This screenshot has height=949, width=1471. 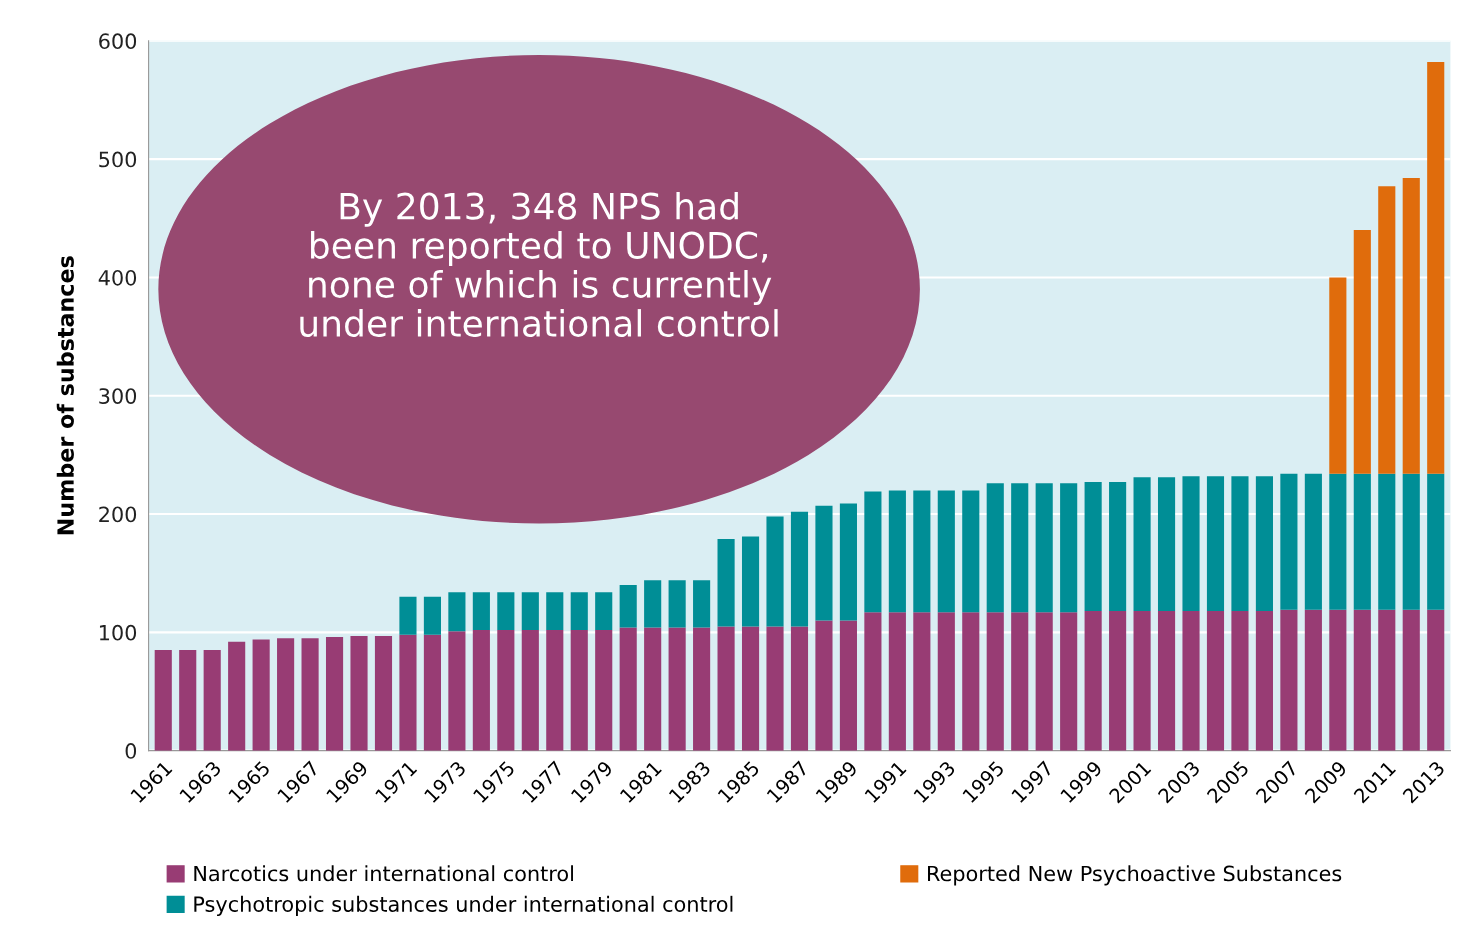 What do you see at coordinates (118, 514) in the screenshot?
I see `y-tick-label: 200` at bounding box center [118, 514].